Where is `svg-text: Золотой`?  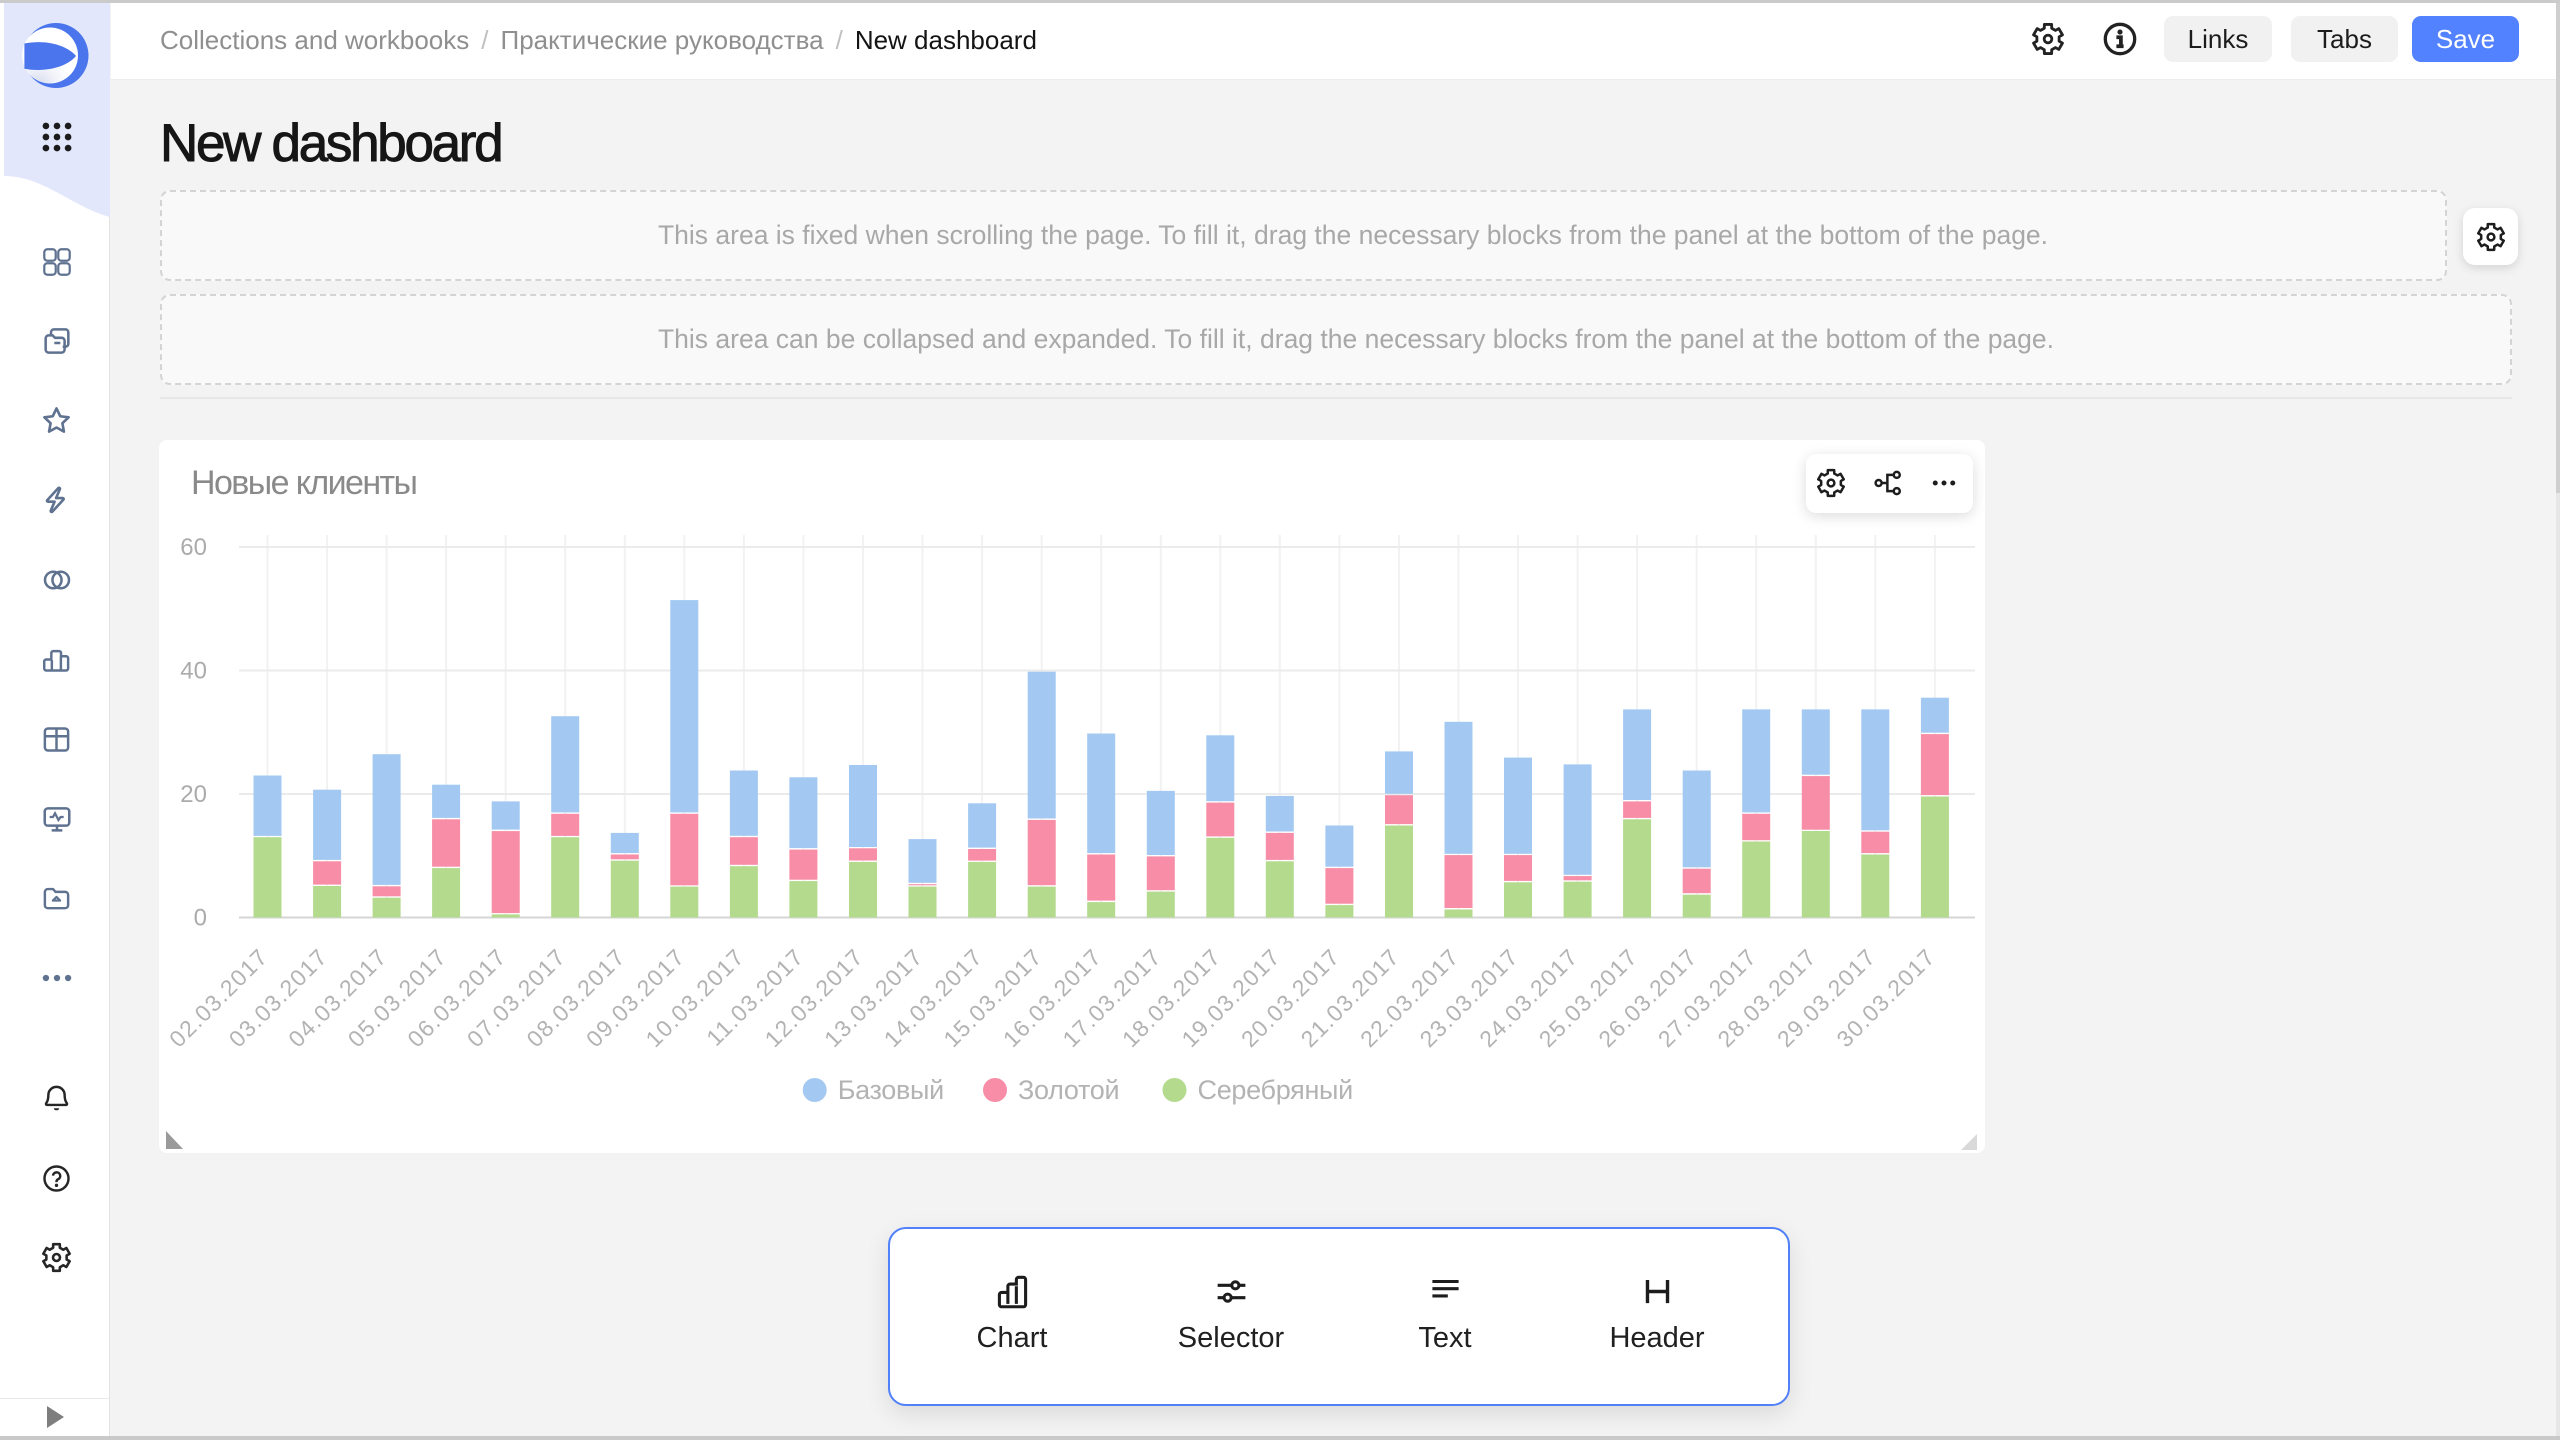 svg-text: Золотой is located at coordinates (1068, 1090).